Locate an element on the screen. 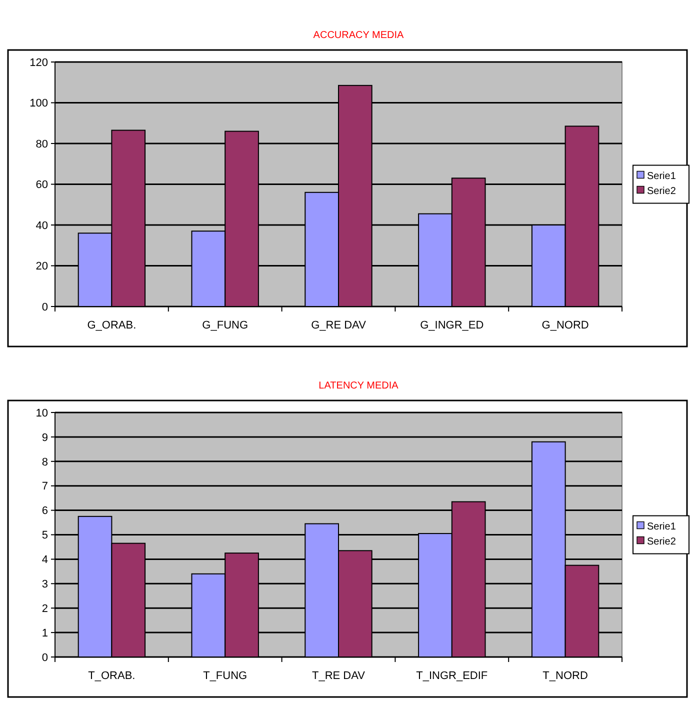 The height and width of the screenshot is (701, 697). x-tick-label: T_ORAB. is located at coordinates (112, 676).